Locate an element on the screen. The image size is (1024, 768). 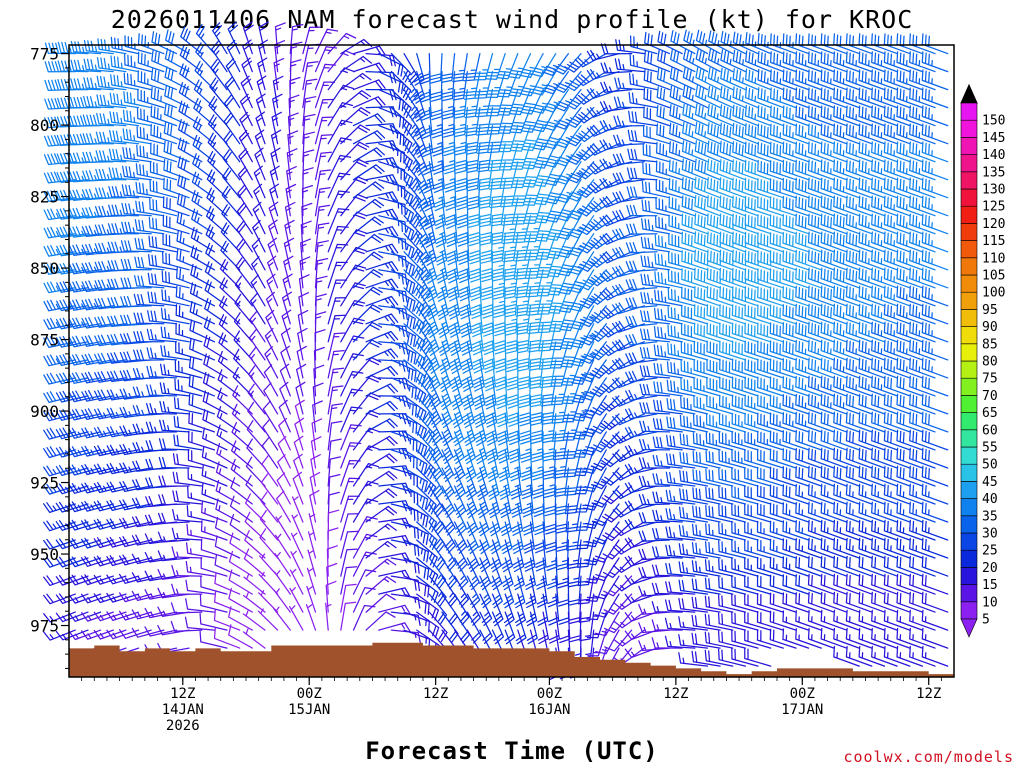
colorbar-label: 5 is located at coordinates (986, 620).